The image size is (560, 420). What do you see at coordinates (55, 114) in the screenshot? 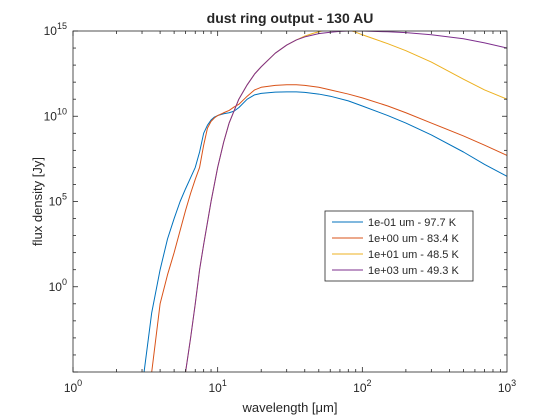
I see `y-tick-label-2: 10¹⁰` at bounding box center [55, 114].